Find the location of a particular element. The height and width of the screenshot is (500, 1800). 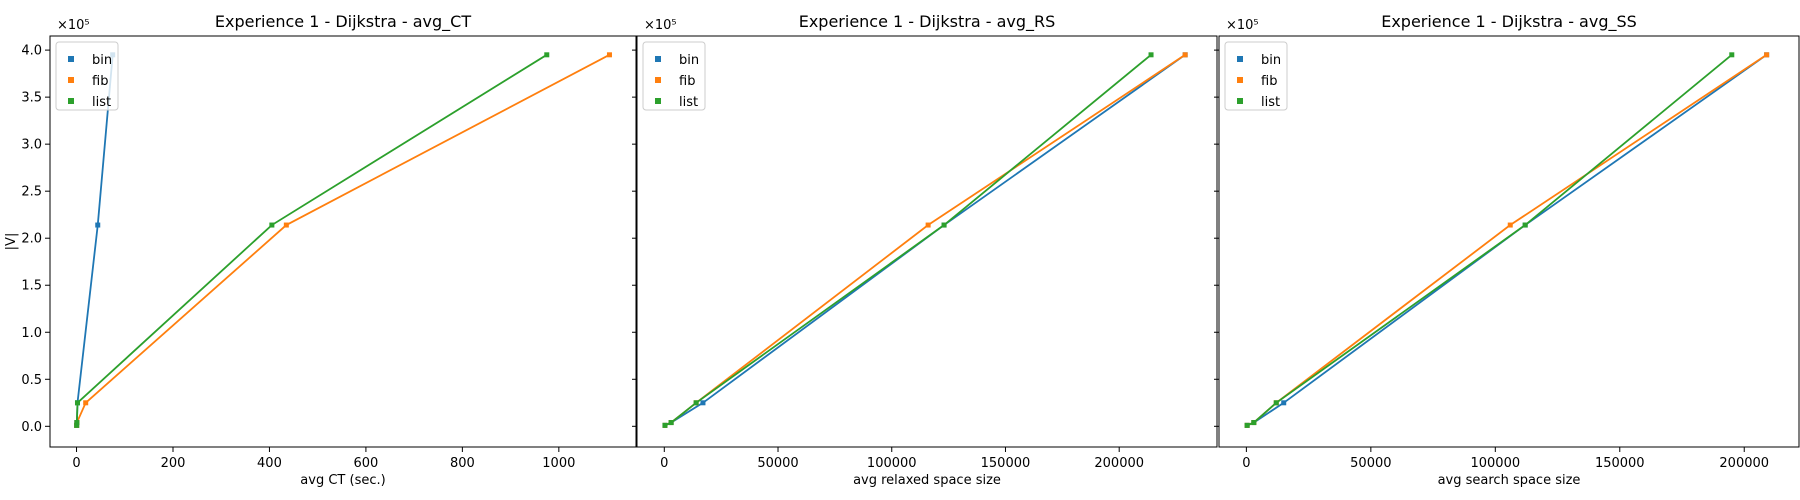

x-tick-label: 800 is located at coordinates (462, 463).